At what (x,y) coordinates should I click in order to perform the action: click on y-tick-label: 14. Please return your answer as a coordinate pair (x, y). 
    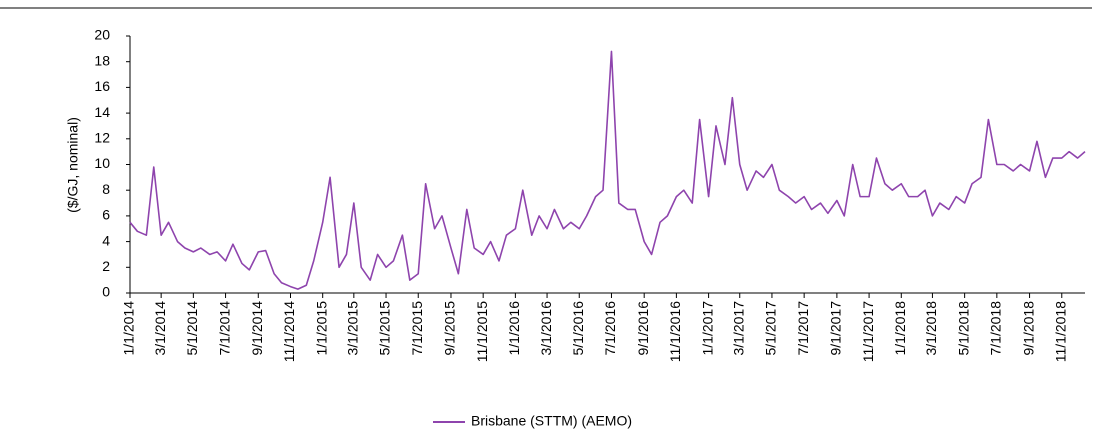
    Looking at the image, I should click on (102, 112).